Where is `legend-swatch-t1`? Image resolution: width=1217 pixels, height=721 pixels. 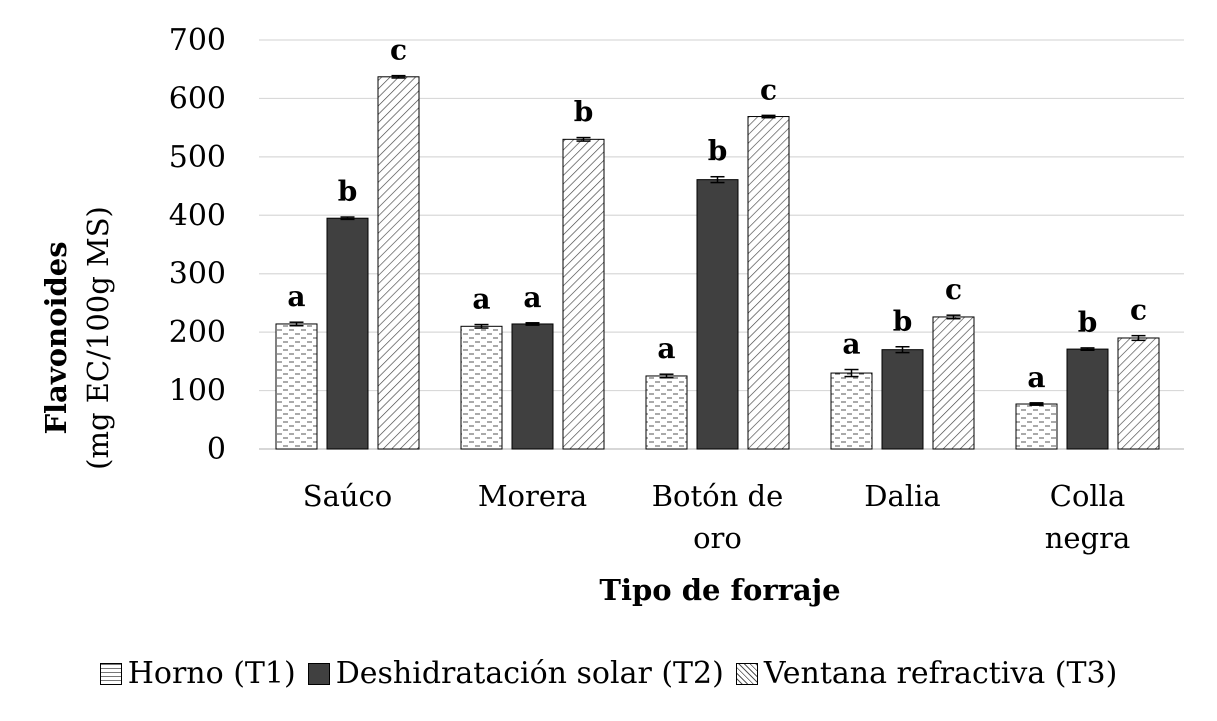 legend-swatch-t1 is located at coordinates (110, 673).